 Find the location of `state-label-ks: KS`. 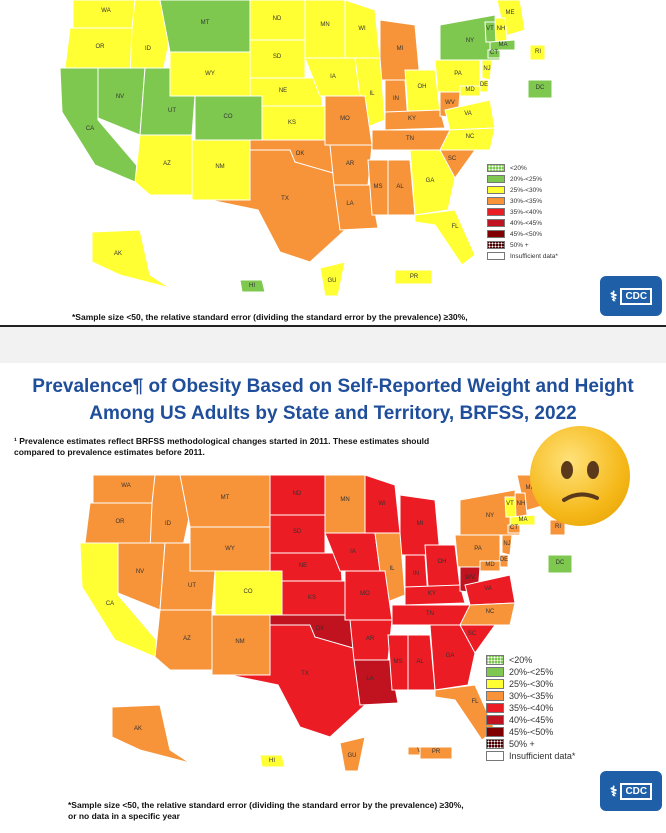

state-label-ks: KS is located at coordinates (312, 598).